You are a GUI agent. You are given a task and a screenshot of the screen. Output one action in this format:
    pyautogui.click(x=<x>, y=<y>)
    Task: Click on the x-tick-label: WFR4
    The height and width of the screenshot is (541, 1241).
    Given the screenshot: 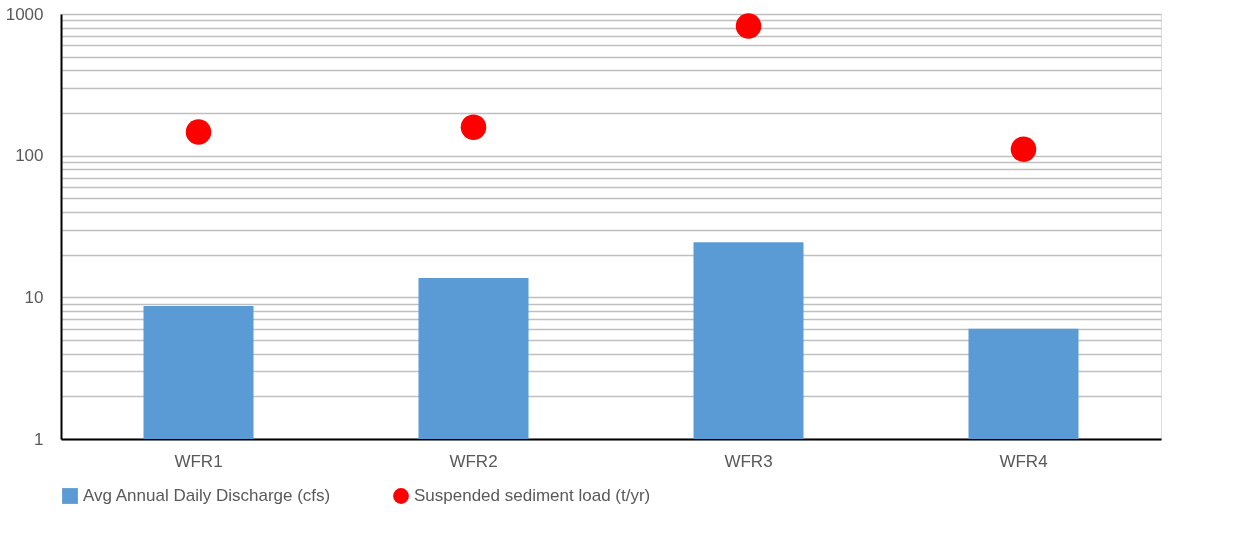 What is the action you would take?
    pyautogui.click(x=1023, y=461)
    